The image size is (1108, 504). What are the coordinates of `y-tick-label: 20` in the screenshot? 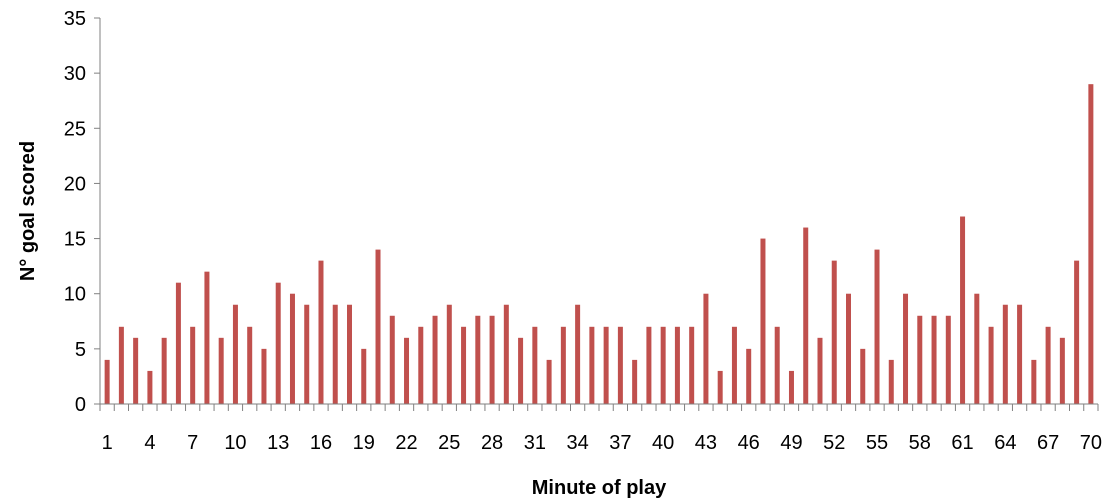 It's located at (75, 184).